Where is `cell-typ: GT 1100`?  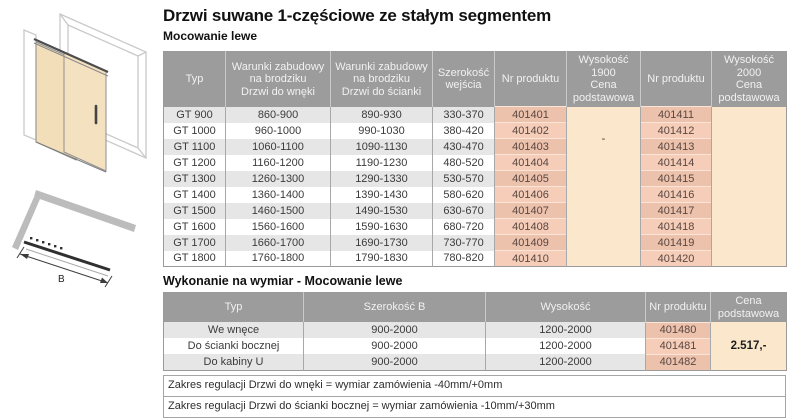 cell-typ: GT 1100 is located at coordinates (194, 146).